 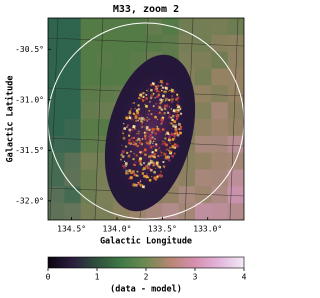 I want to click on y-tick-label: -31.5°, so click(x=29, y=150).